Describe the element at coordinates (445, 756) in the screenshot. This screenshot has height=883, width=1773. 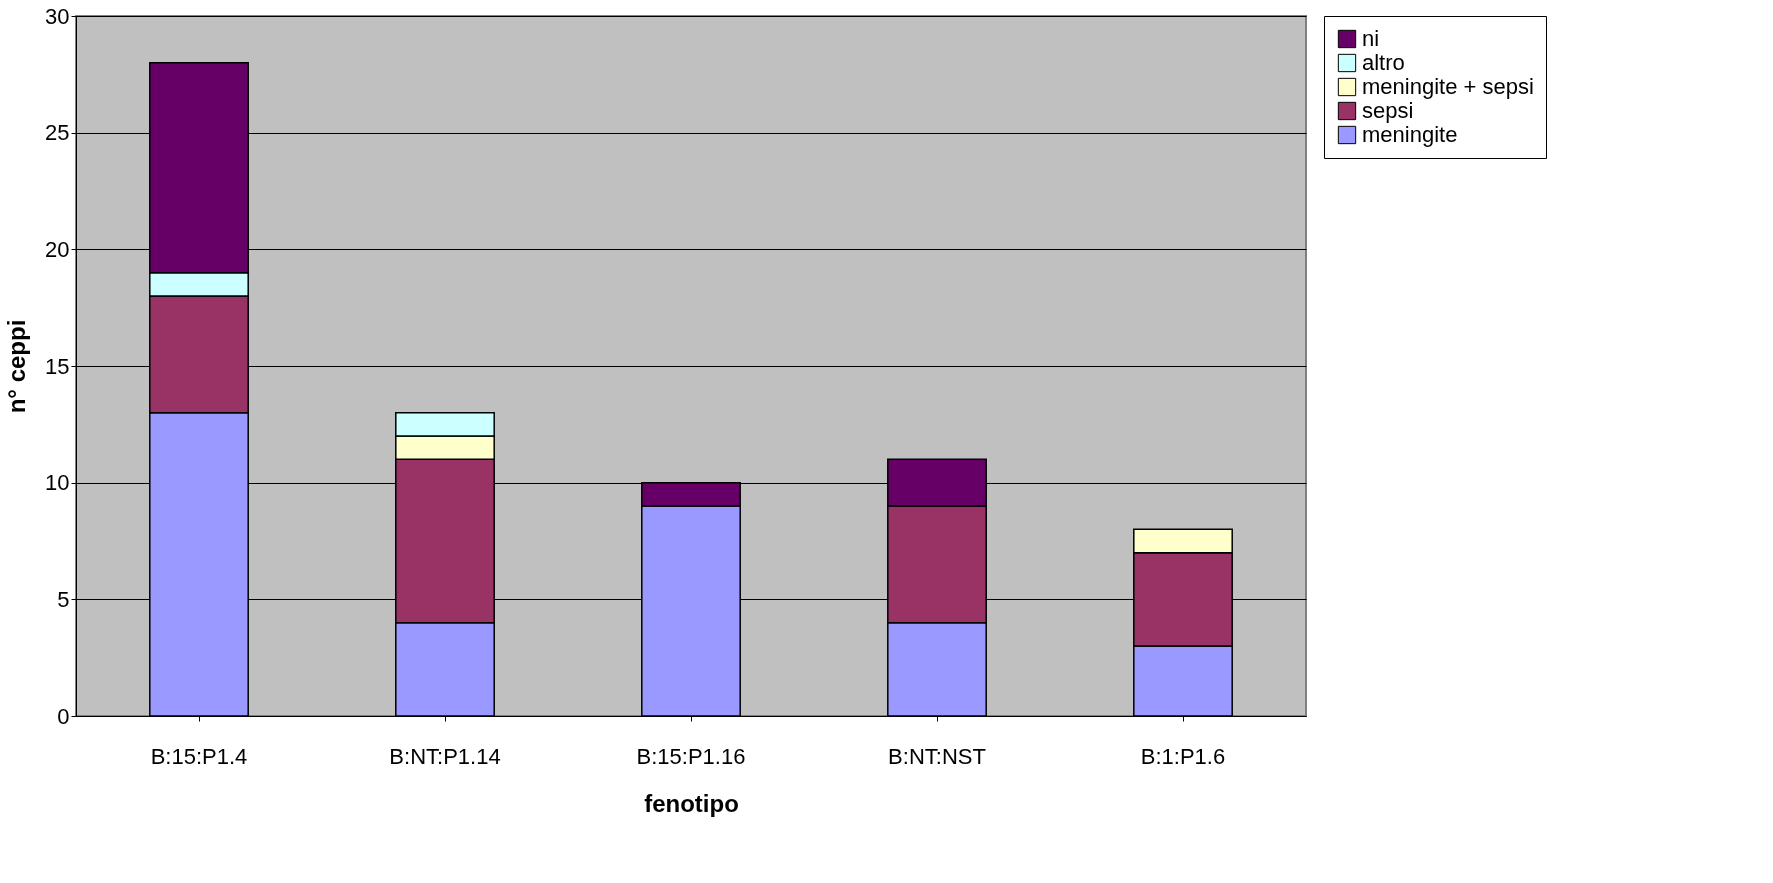
I see `x-tick-label: B:NT:P1.14` at that location.